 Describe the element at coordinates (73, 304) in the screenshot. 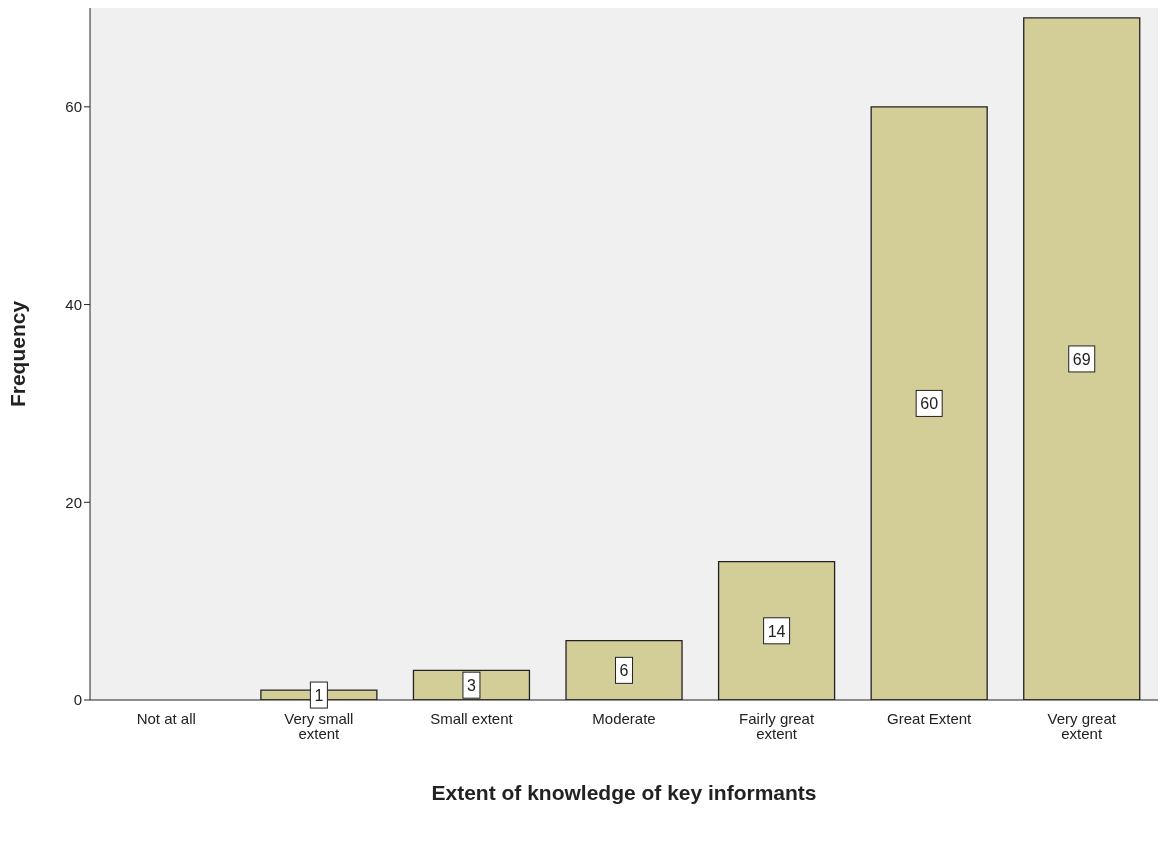

I see `y-tick-label: 40` at that location.